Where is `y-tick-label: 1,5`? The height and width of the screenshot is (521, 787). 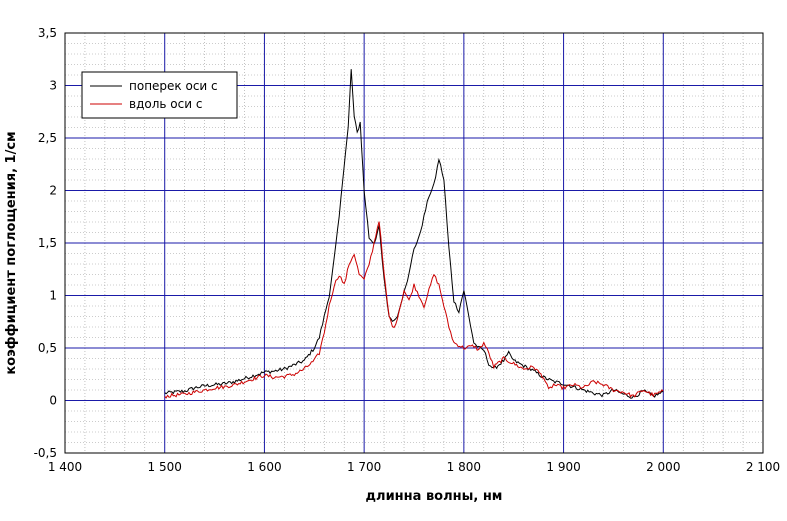
y-tick-label: 1,5 is located at coordinates (47, 243).